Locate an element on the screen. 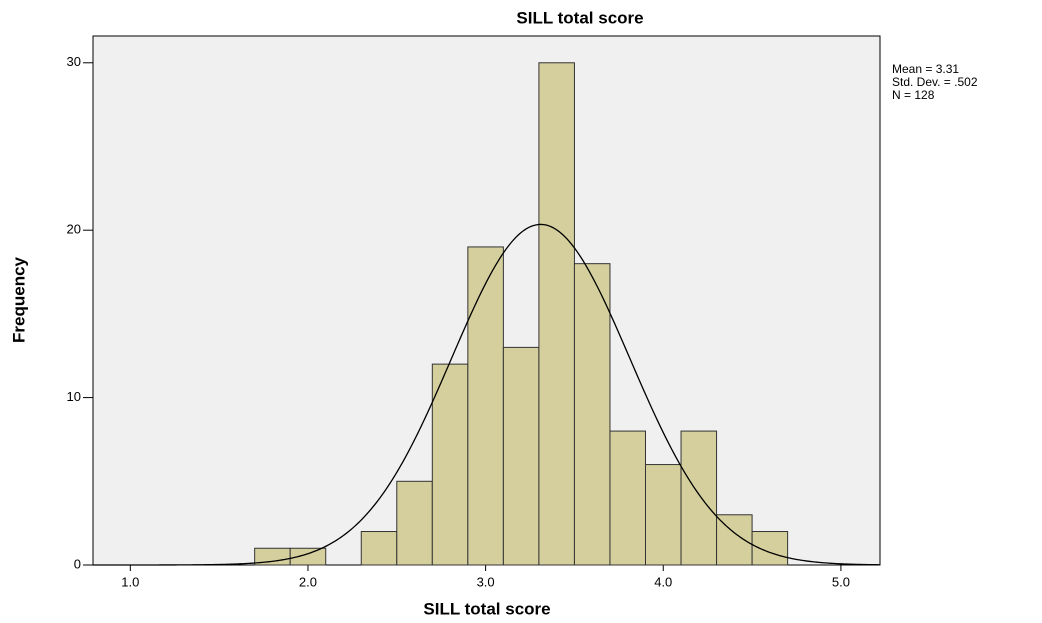  x-tick-label: 5.0 is located at coordinates (841, 581).